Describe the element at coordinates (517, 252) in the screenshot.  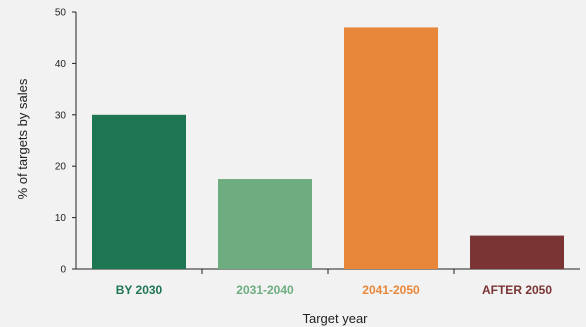
I see `bar-after-2050` at that location.